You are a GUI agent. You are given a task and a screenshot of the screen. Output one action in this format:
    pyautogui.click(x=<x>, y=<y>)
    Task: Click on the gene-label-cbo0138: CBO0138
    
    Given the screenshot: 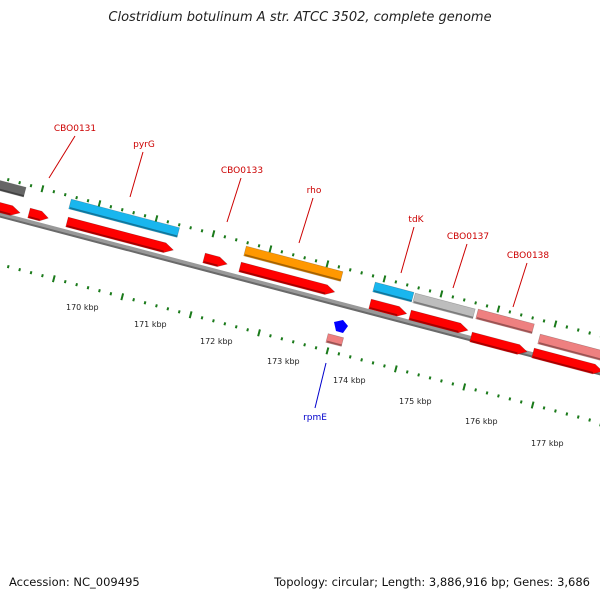 What is the action you would take?
    pyautogui.click(x=528, y=256)
    